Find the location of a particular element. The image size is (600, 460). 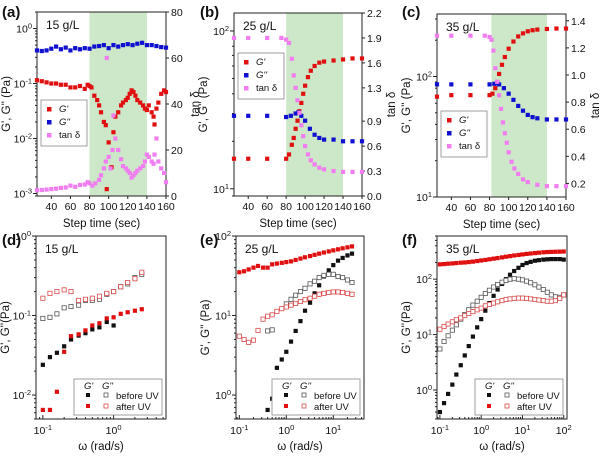

uv-exposure-band is located at coordinates (315, 104).